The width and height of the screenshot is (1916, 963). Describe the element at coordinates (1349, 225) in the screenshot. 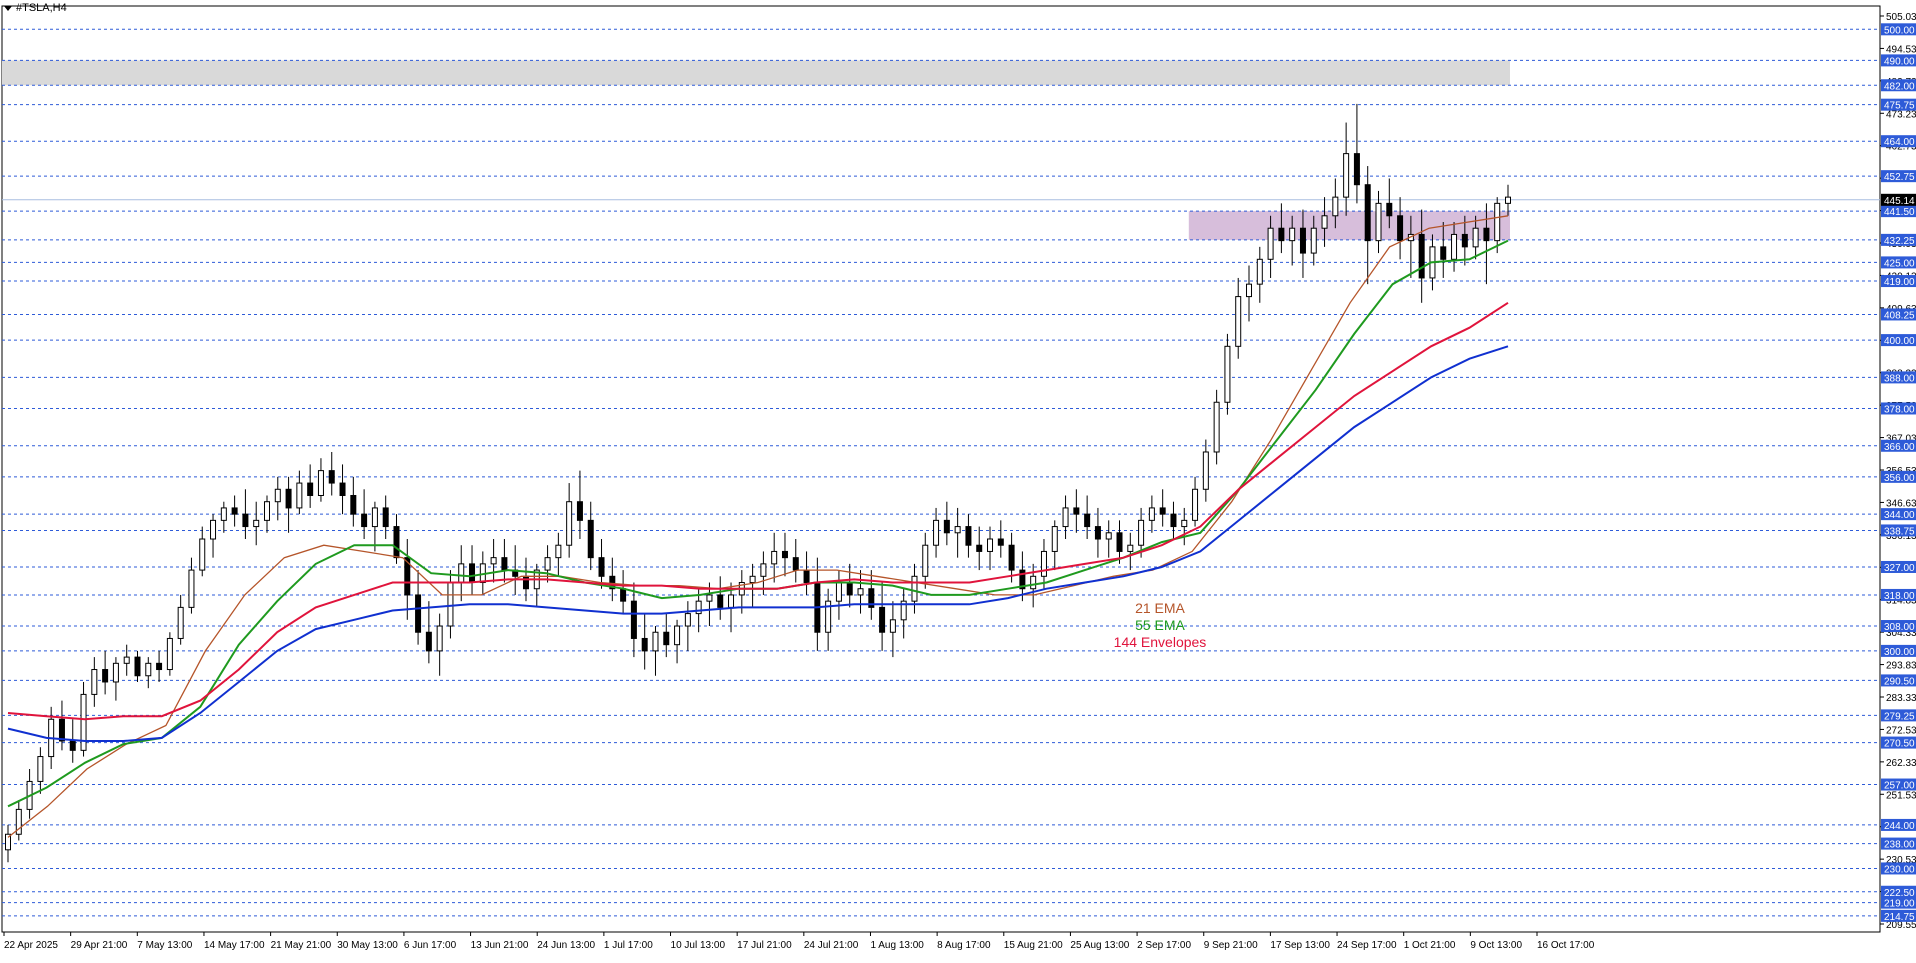

I see `resistance-zone` at that location.